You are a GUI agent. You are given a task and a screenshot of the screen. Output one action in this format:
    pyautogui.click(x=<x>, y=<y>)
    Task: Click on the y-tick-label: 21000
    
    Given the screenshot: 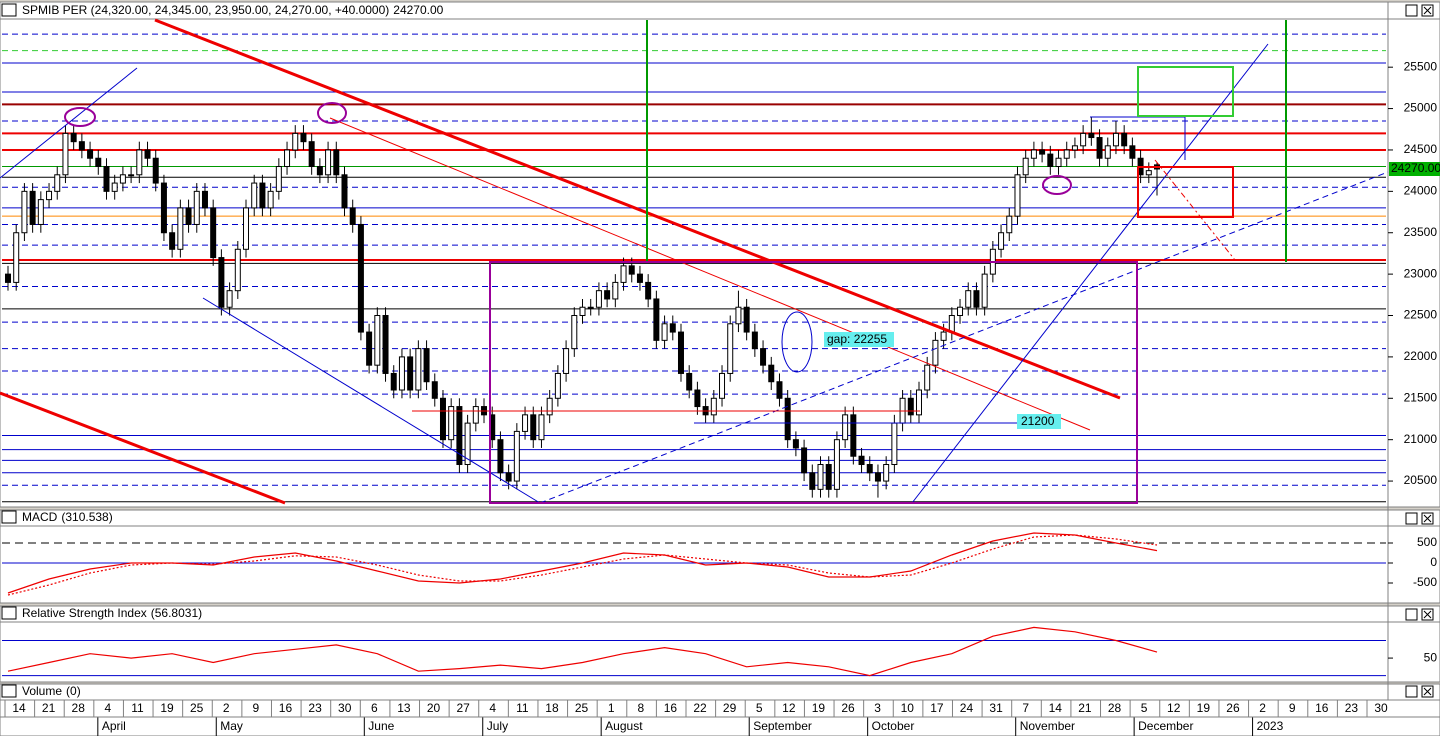 What is the action you would take?
    pyautogui.click(x=1421, y=439)
    